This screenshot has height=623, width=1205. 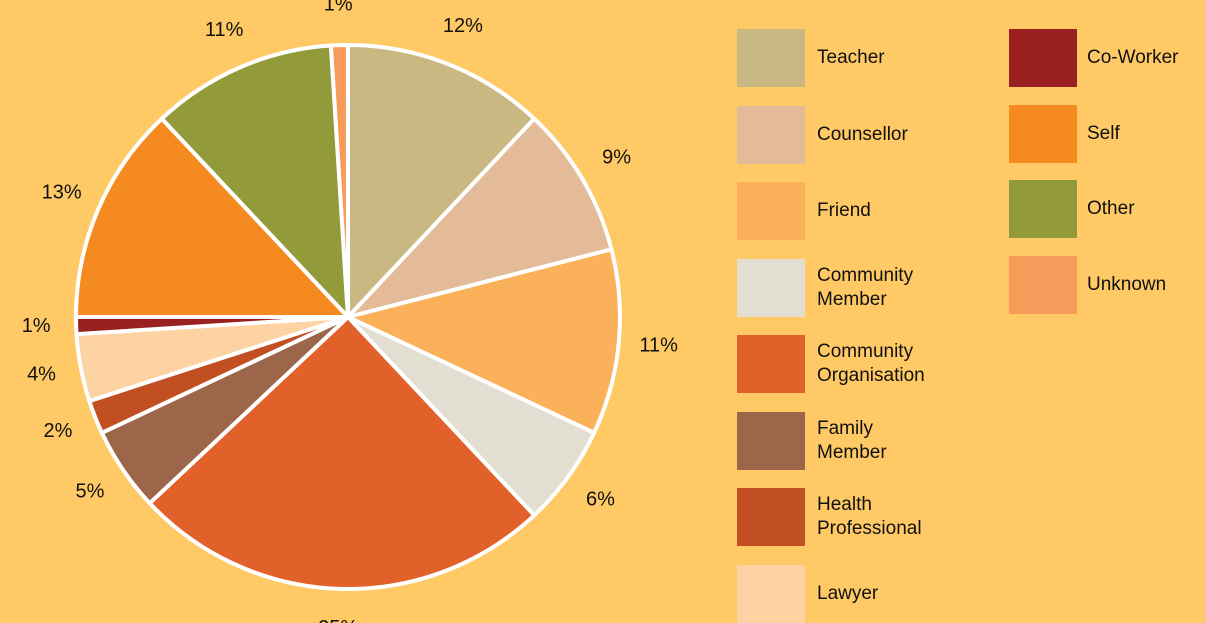 I want to click on data-label: 4%, so click(x=41, y=375).